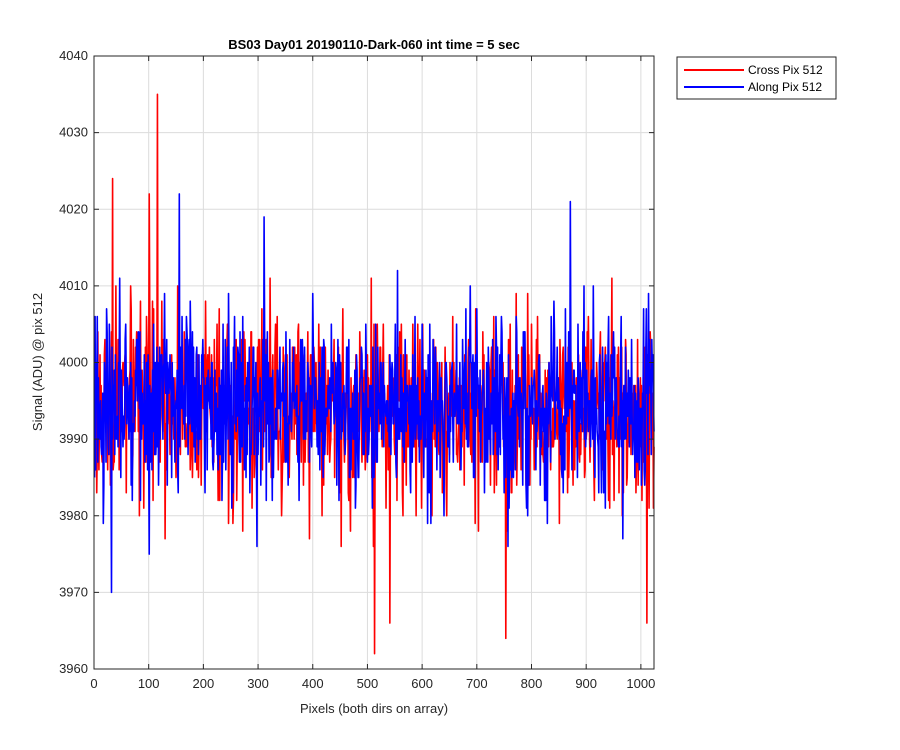 This screenshot has width=900, height=750. I want to click on y-tick-label: 3960, so click(73, 668).